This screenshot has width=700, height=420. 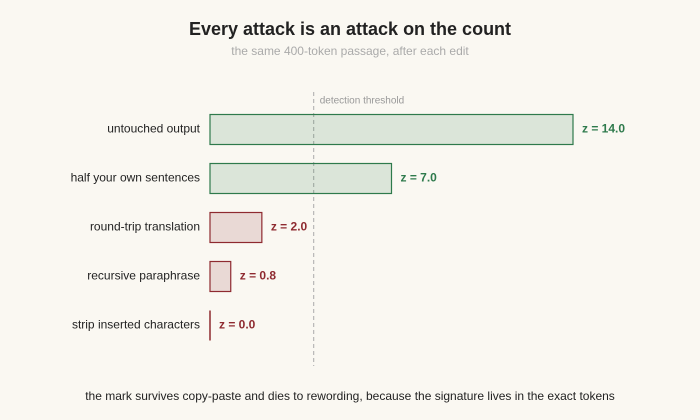 I want to click on value-label: z = 14.0, so click(x=603, y=129).